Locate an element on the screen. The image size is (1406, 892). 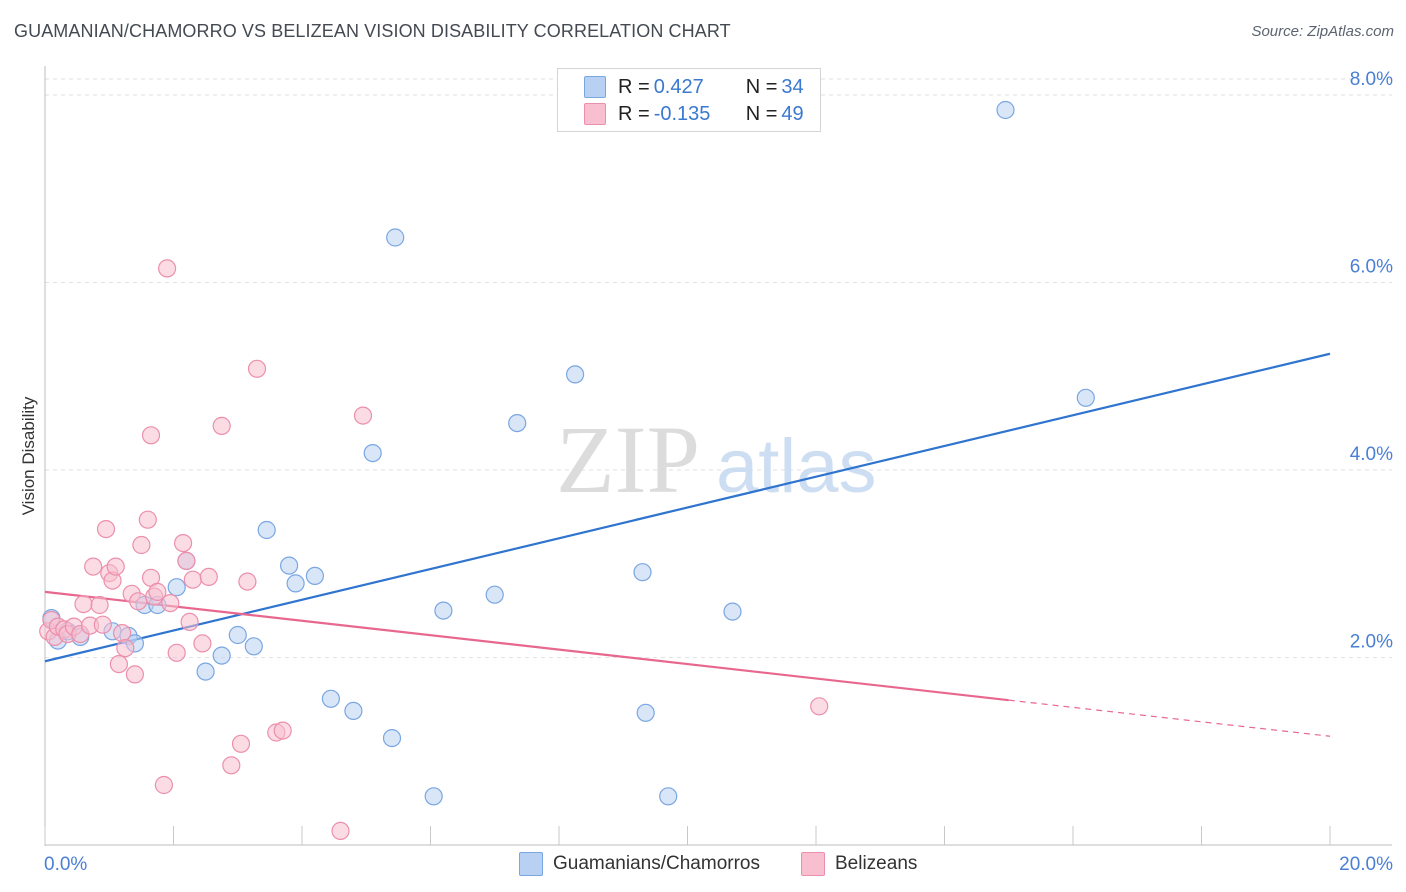
bottom-legend-pink: Belizeans is located at coordinates (859, 864).